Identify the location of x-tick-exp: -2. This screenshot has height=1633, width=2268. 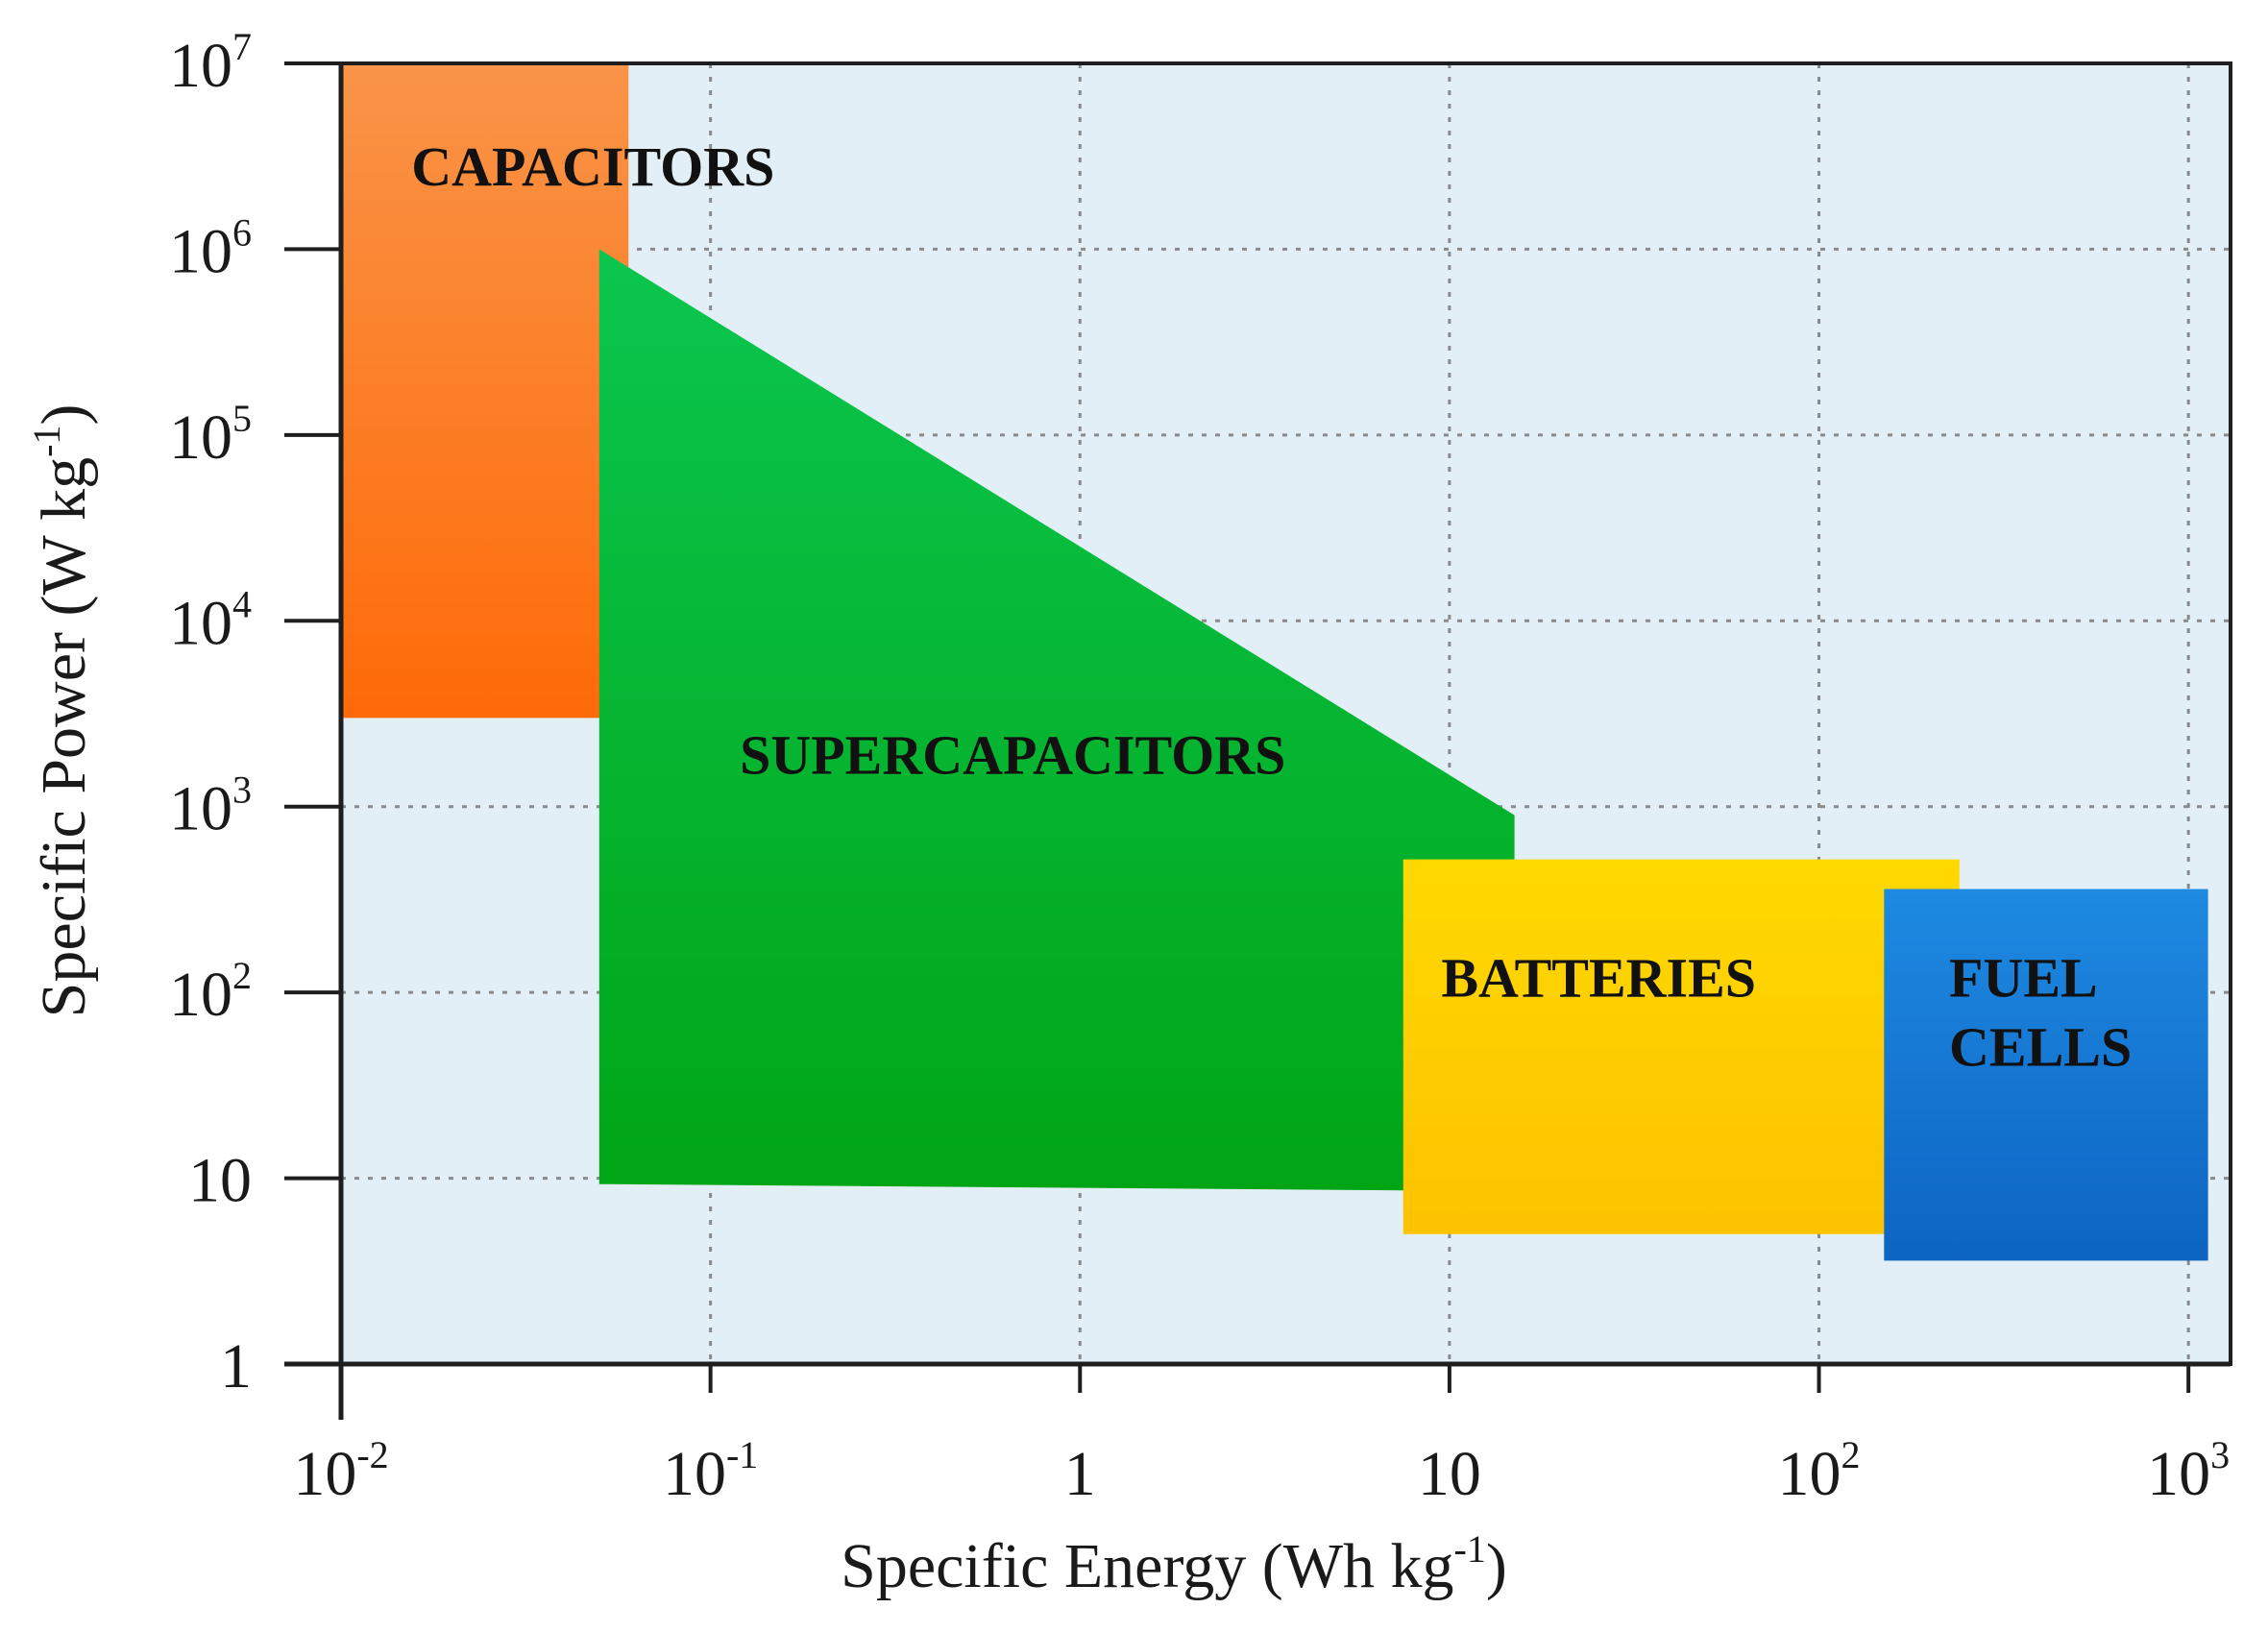
(372, 1454).